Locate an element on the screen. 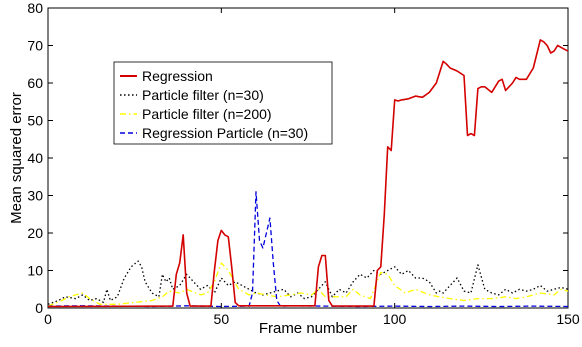 This screenshot has width=582, height=347. legend-label-0: Regression is located at coordinates (177, 76).